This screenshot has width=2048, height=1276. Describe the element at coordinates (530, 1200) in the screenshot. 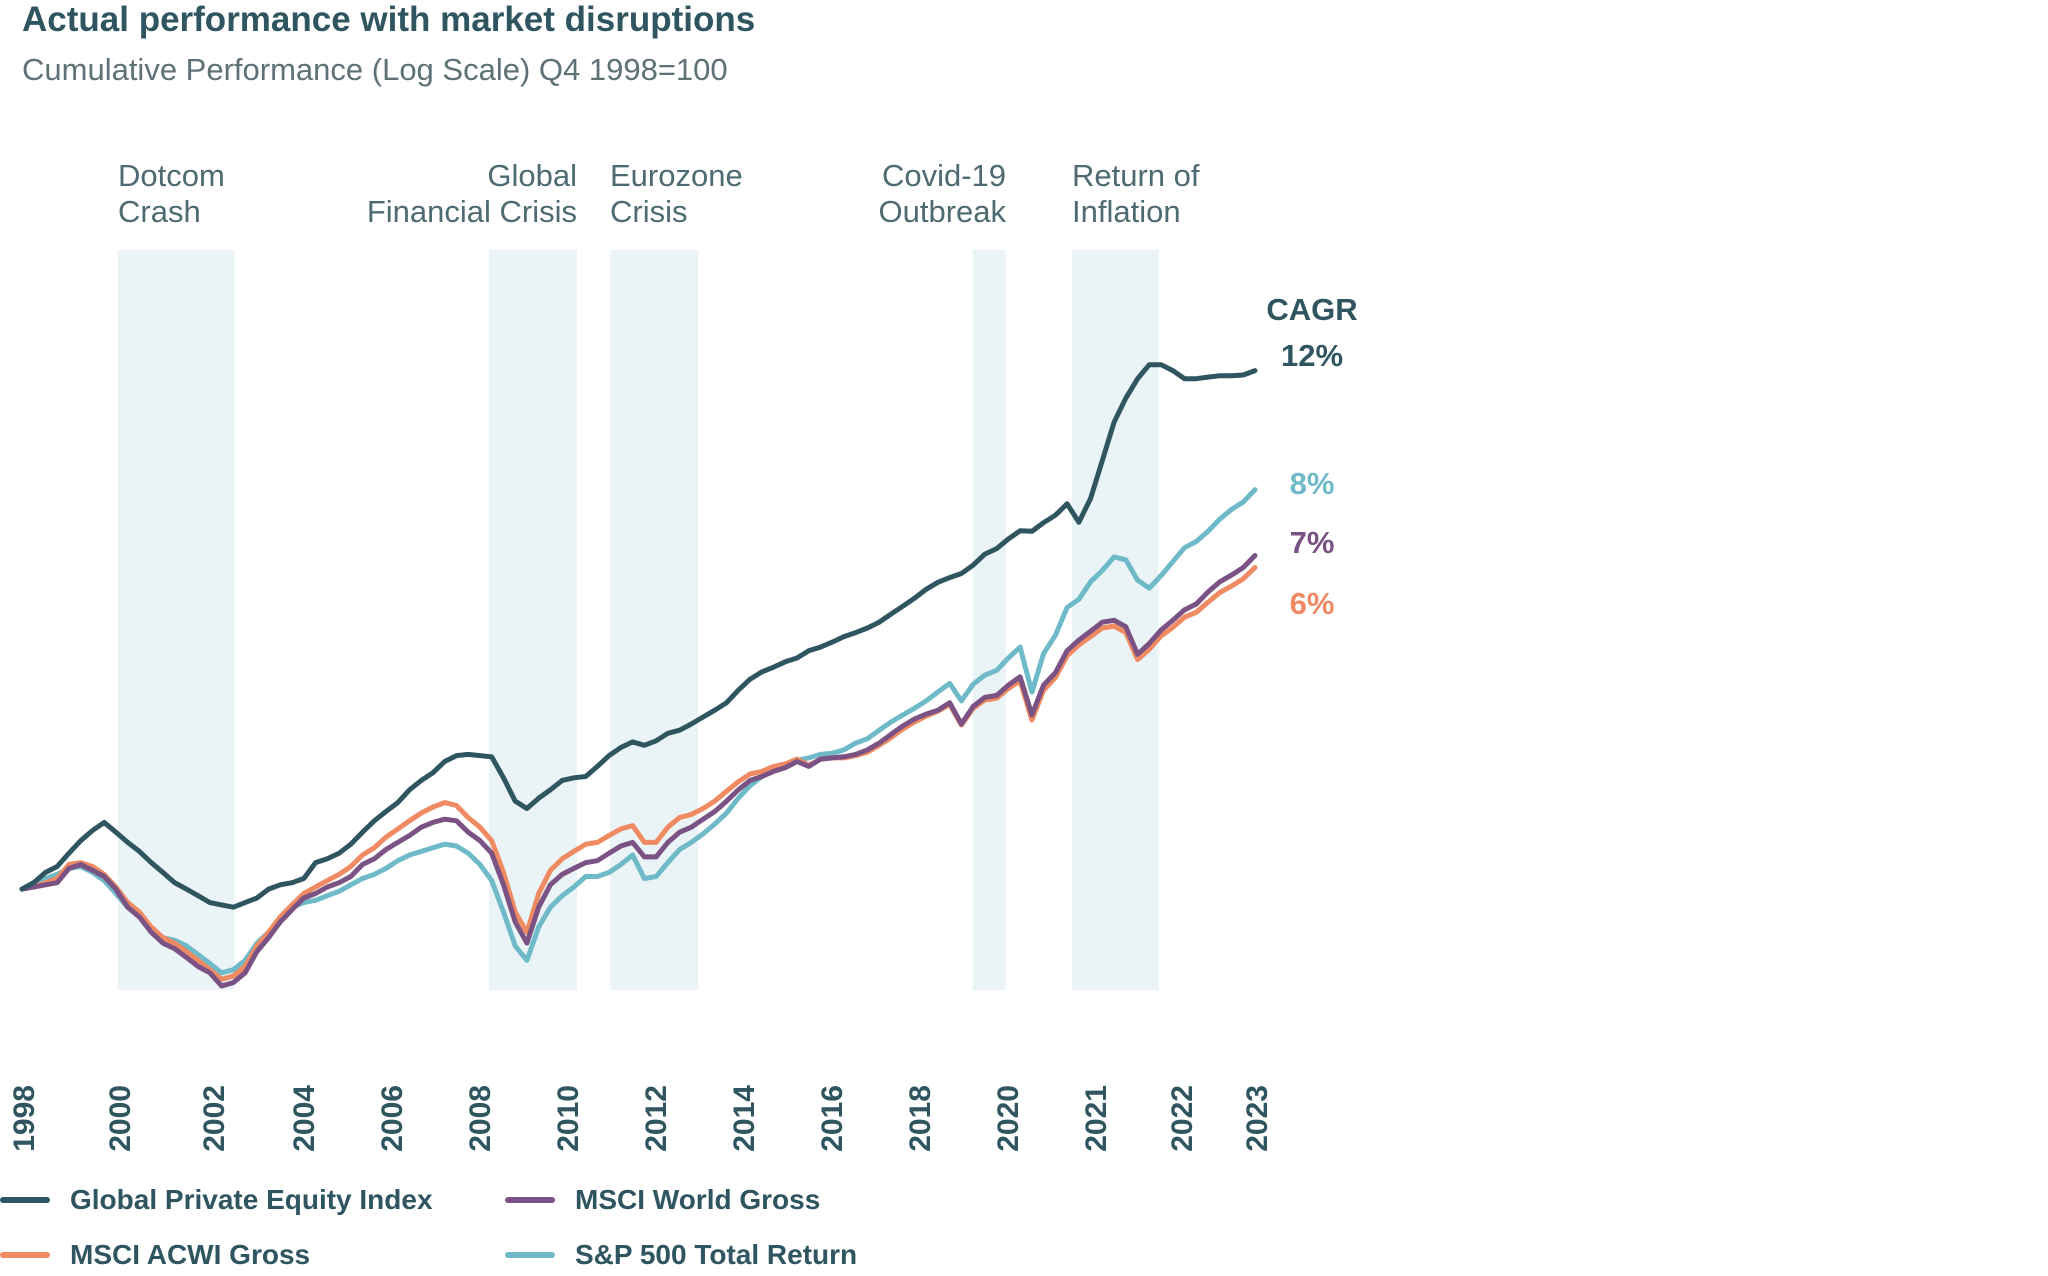

I see `legend-swatch-msci-world` at that location.